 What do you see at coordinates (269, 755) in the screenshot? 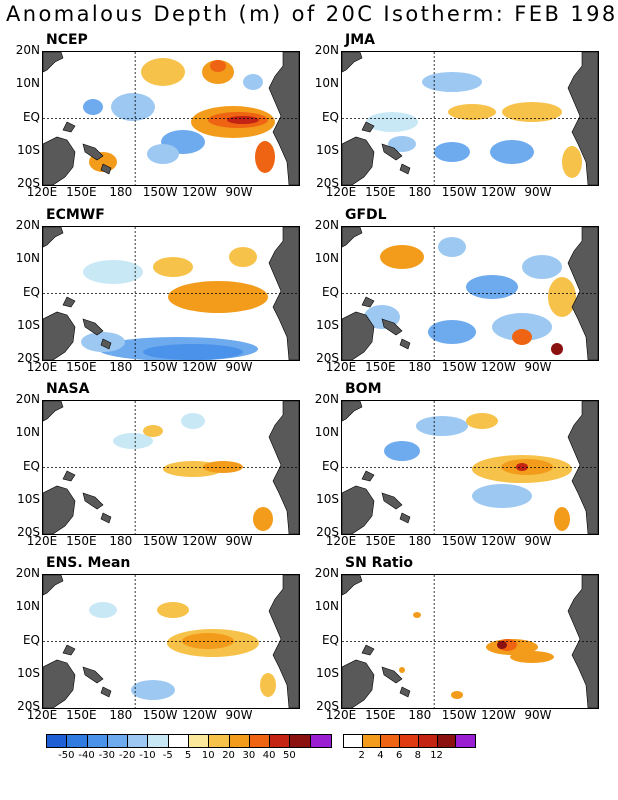
I see `colorbar-label: 40` at bounding box center [269, 755].